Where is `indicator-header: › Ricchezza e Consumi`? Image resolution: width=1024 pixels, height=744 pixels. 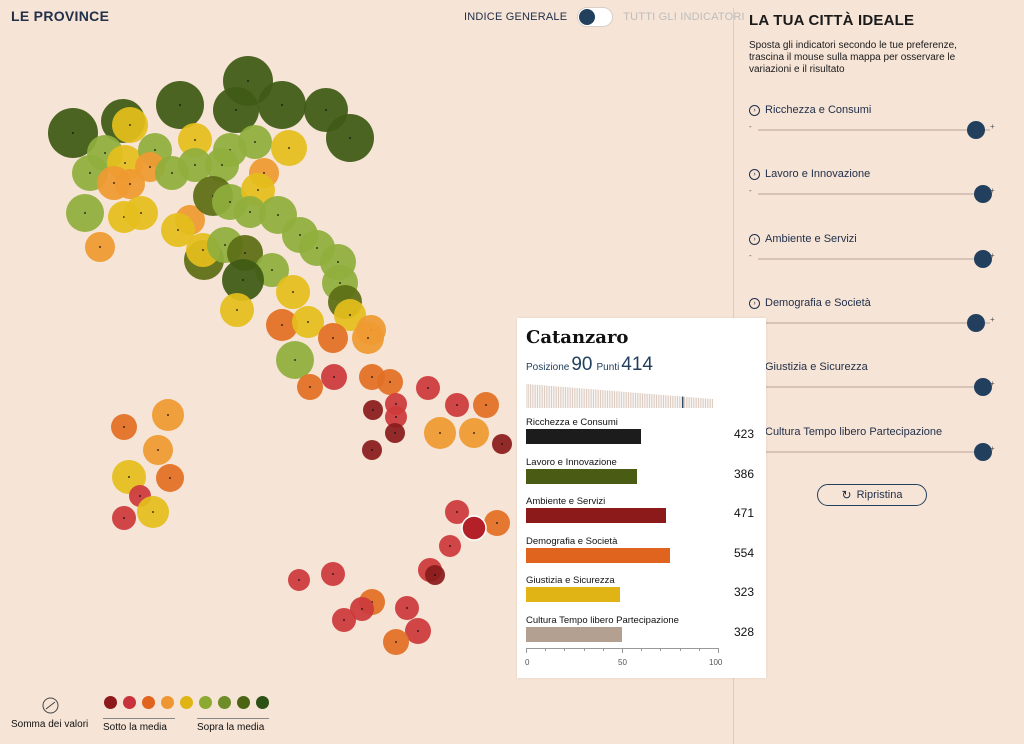 indicator-header: › Ricchezza e Consumi is located at coordinates (874, 110).